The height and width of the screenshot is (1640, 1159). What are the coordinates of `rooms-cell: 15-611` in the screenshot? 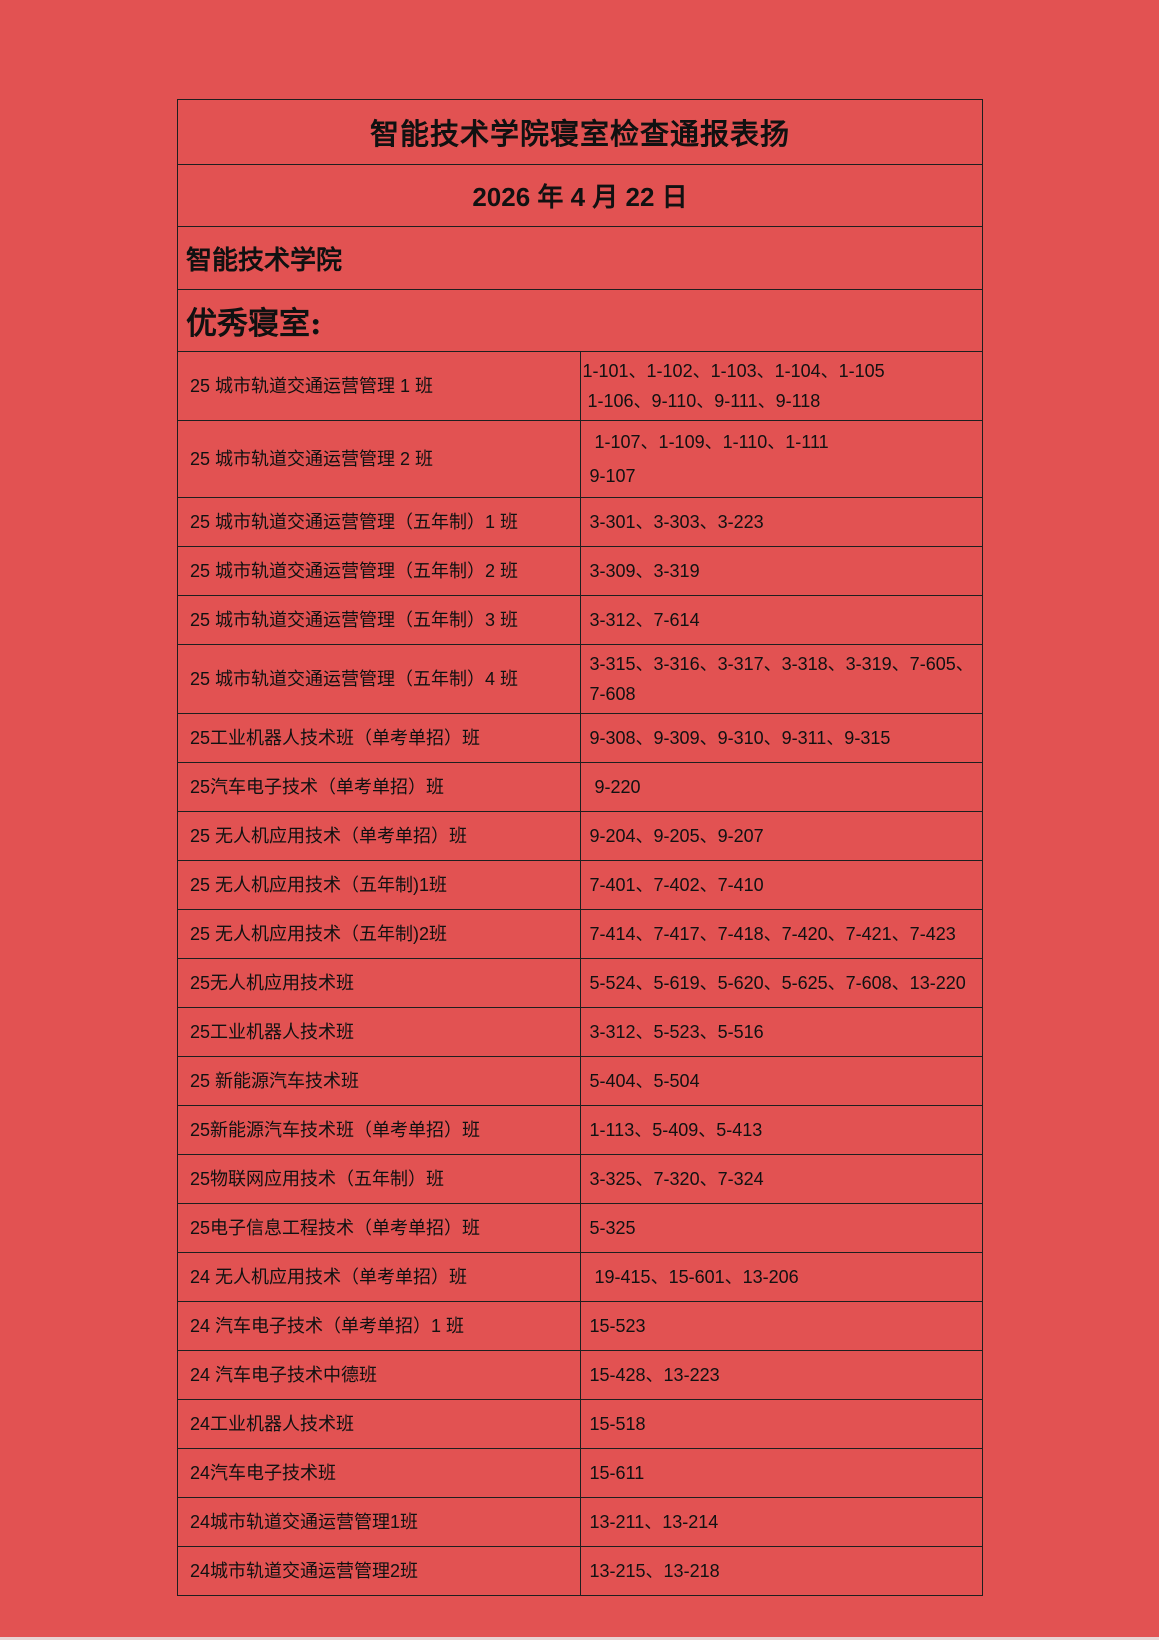 It's located at (781, 1473).